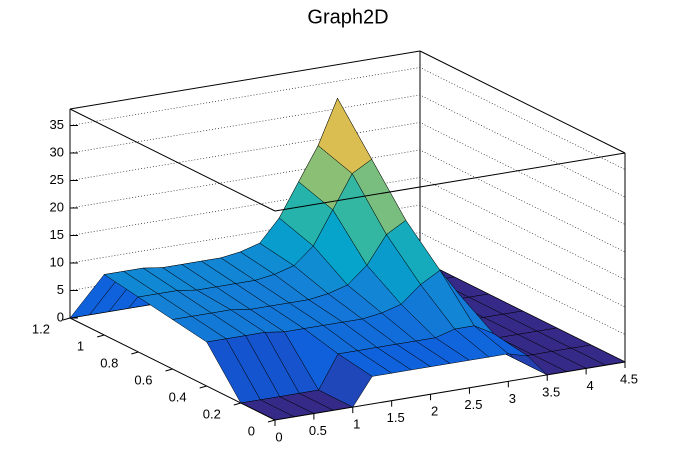 Image resolution: width=696 pixels, height=472 pixels. I want to click on y-tick-label: 0.8, so click(109, 362).